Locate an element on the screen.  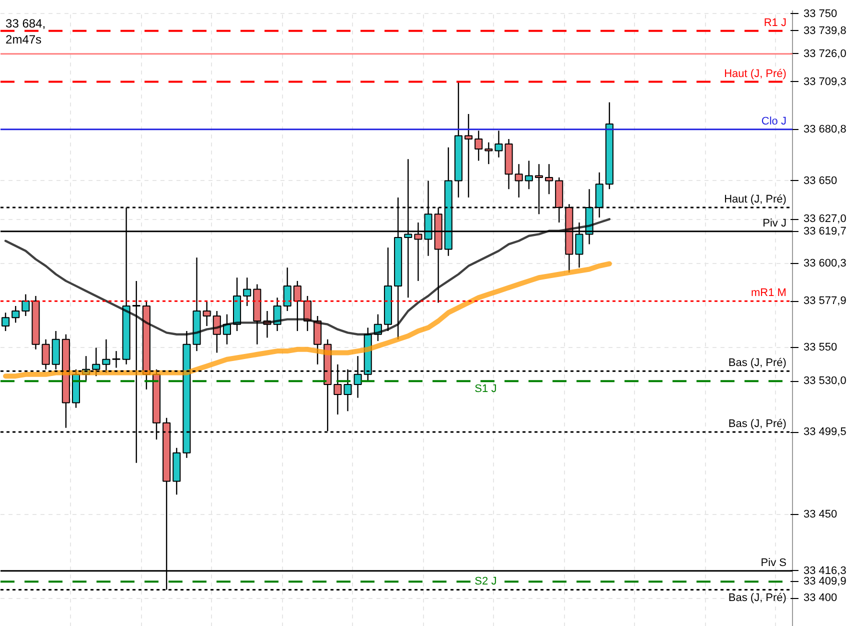
y-tick-label: 33 409,9 is located at coordinates (825, 582).